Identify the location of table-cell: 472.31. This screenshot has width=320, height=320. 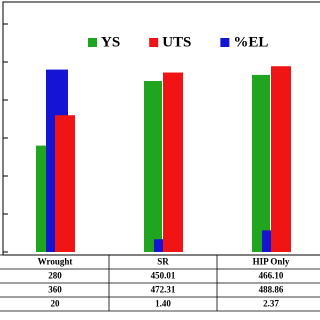
(163, 290).